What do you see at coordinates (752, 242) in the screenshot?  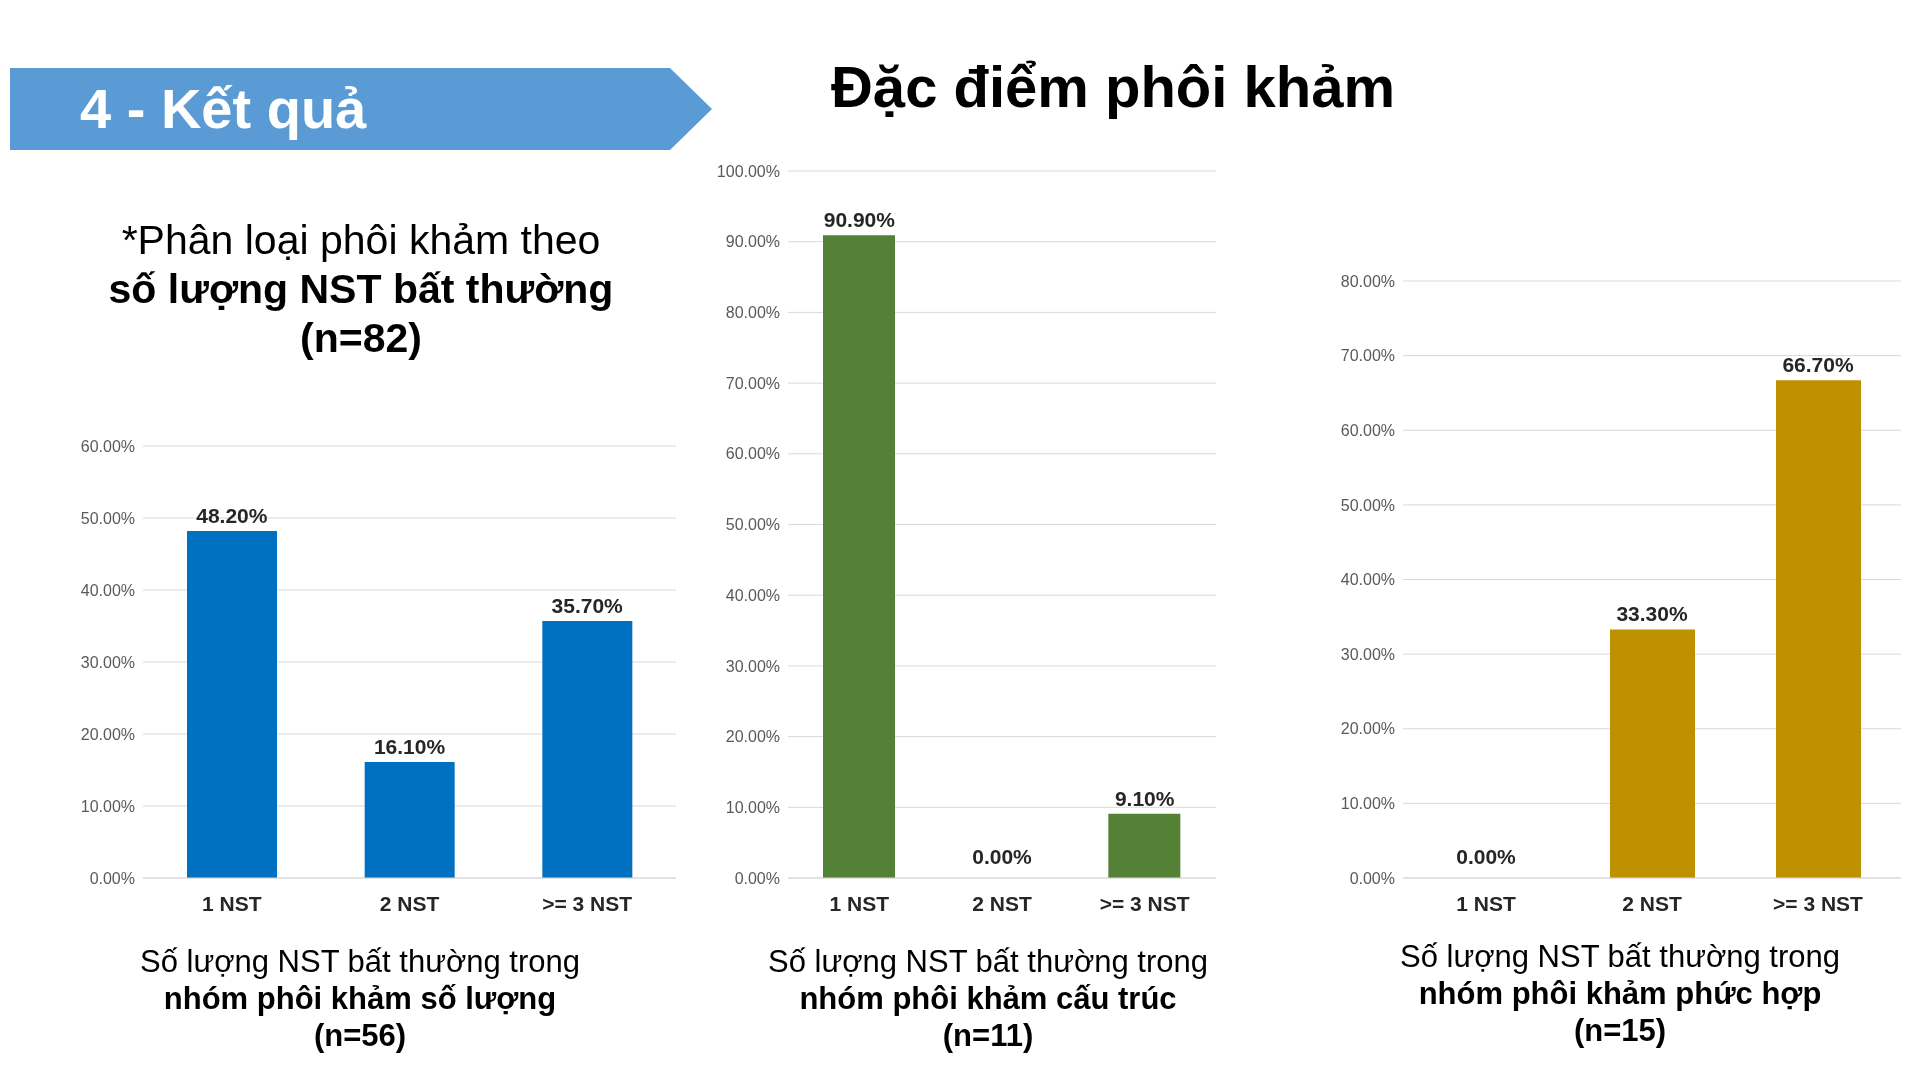 I see `y-tick-label: 90.00%` at bounding box center [752, 242].